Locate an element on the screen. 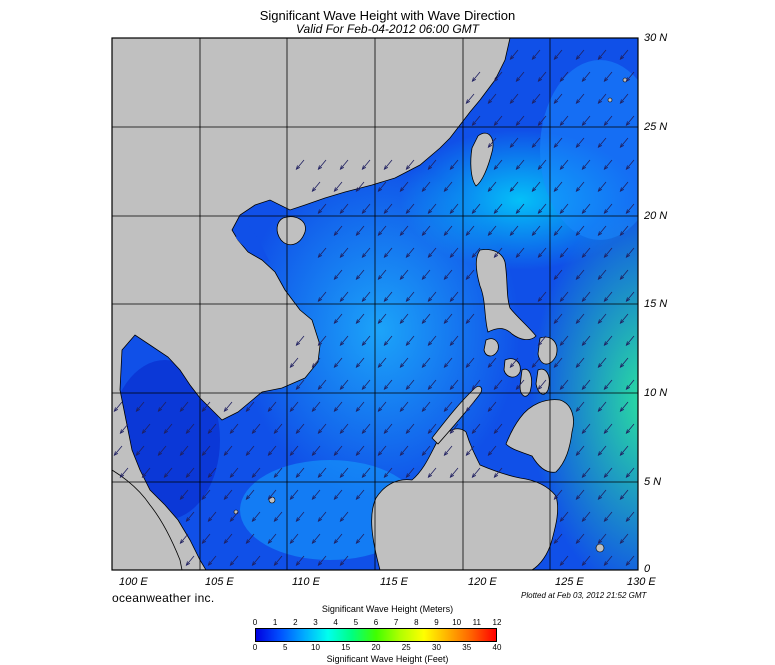 This screenshot has height=665, width=775. colorbar-feet-title: Significant Wave Height (Feet) is located at coordinates (387, 659).